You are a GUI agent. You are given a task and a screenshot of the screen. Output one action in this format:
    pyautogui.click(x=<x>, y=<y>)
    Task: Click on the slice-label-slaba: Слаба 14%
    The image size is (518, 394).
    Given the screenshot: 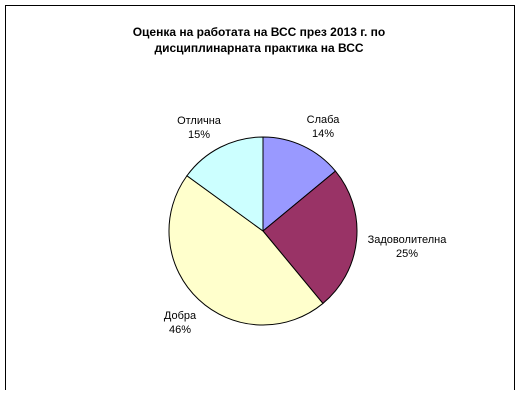 What is the action you would take?
    pyautogui.click(x=323, y=127)
    